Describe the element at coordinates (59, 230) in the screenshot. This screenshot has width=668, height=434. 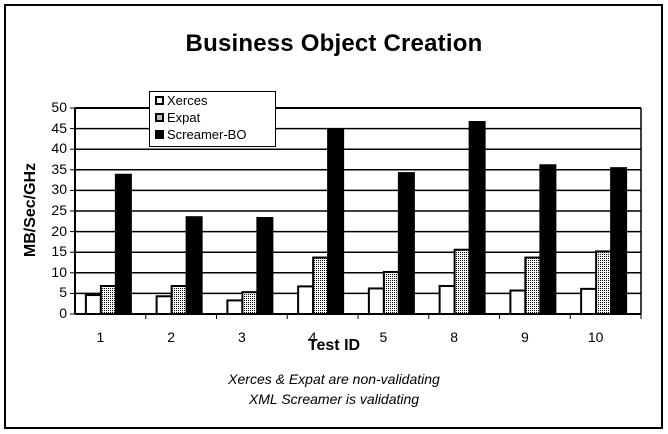
I see `y-tick-label: 20` at that location.